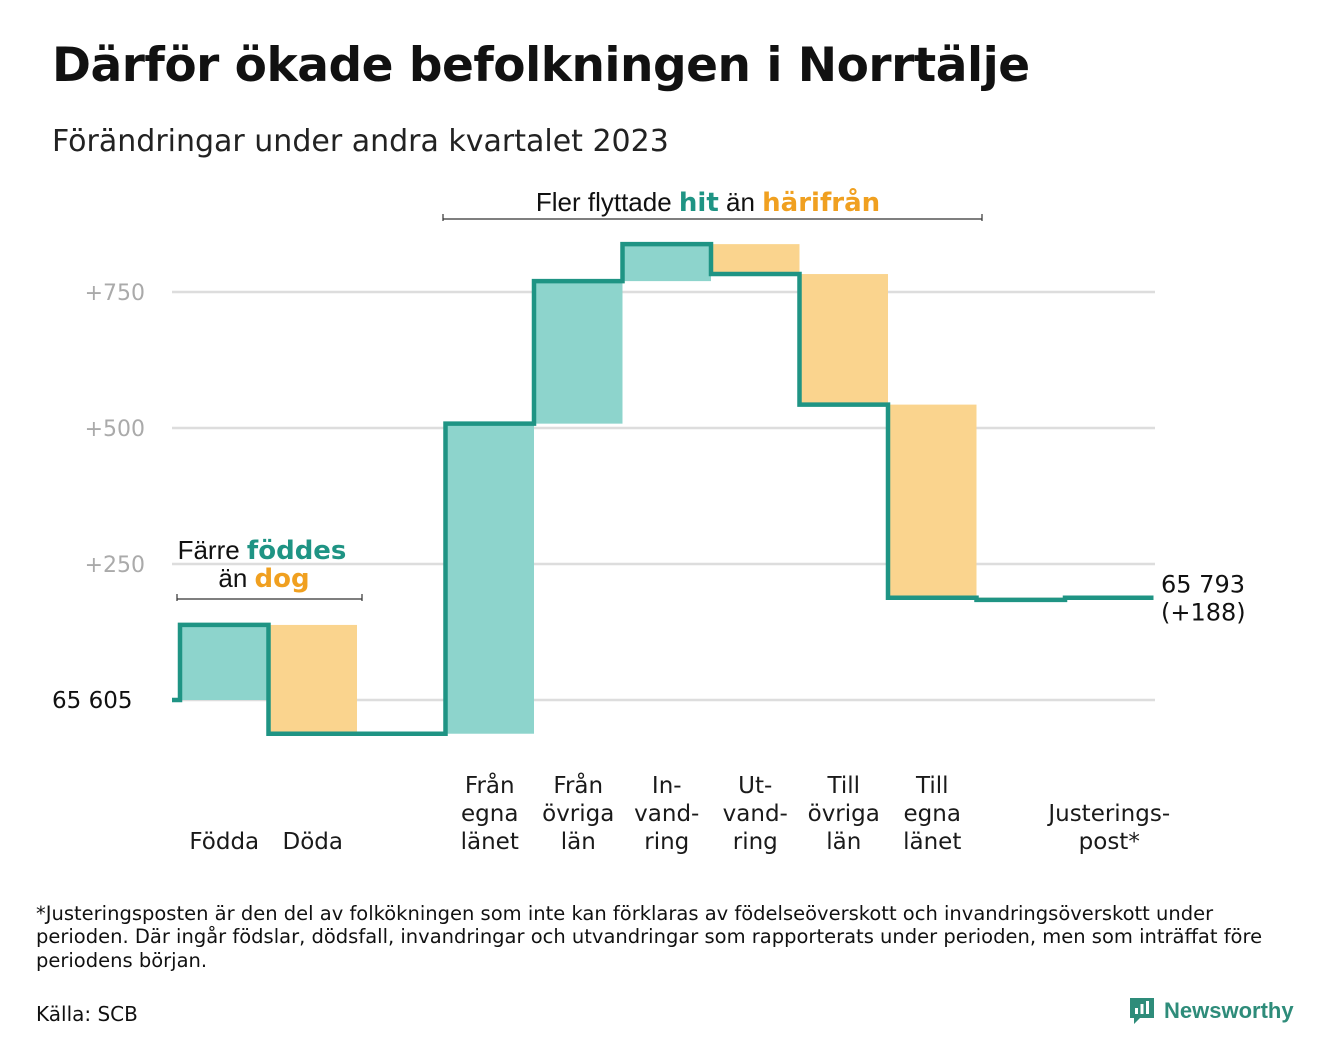 The width and height of the screenshot is (1340, 1060). What do you see at coordinates (1229, 1010) in the screenshot?
I see `brand-name: Newsworthy` at bounding box center [1229, 1010].